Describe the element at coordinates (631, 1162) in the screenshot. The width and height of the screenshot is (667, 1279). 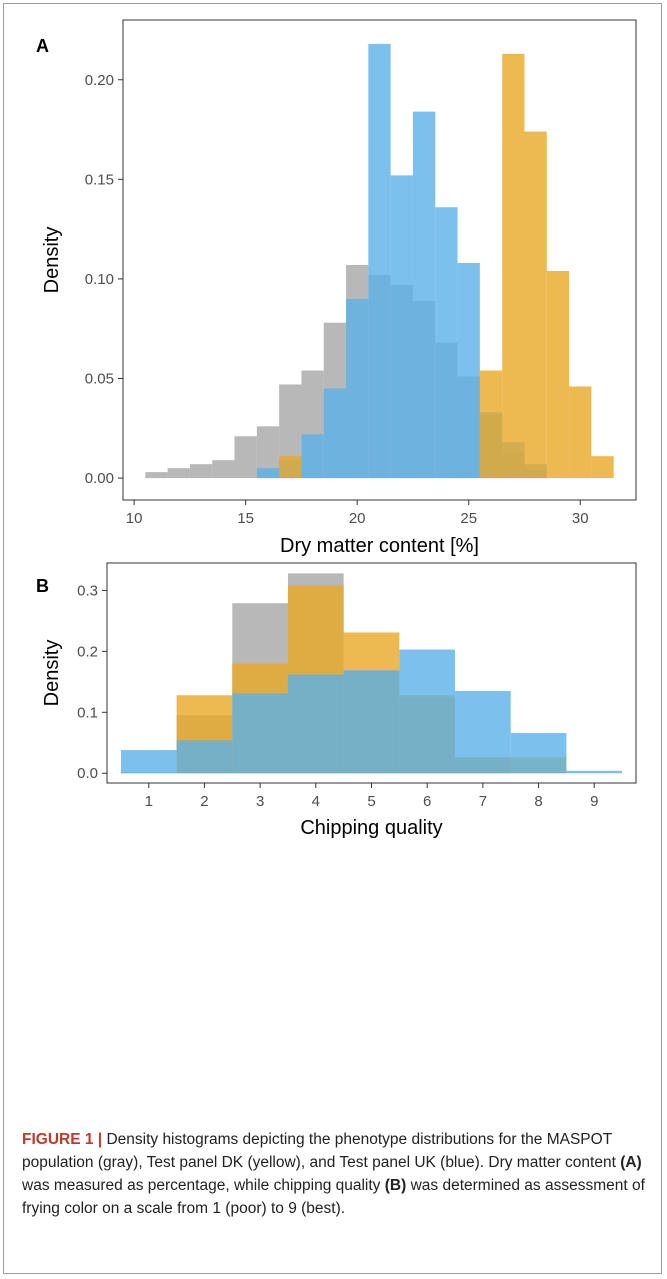
I see `caption-ref-a: (A)` at that location.